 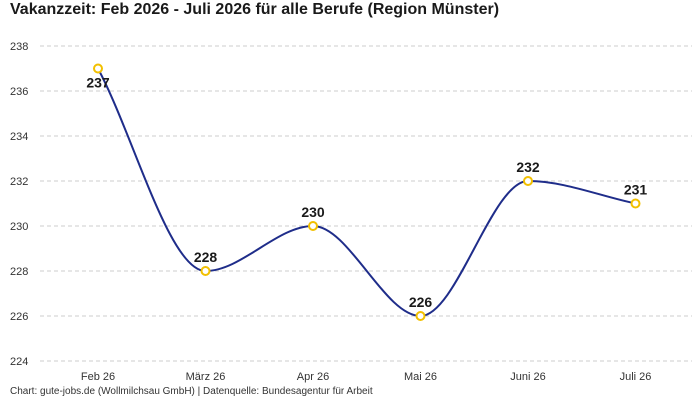 I want to click on y-tick-label: 228, so click(x=19, y=272).